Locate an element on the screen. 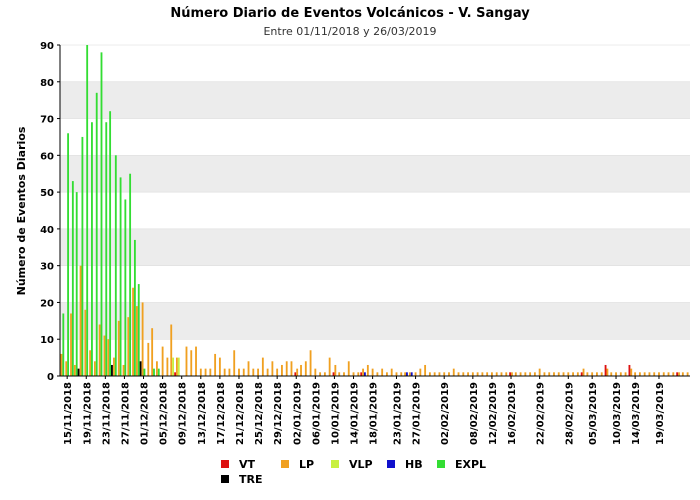 This screenshot has height=500, width=700. x-tick-label: 29/12/2018 is located at coordinates (278, 413).